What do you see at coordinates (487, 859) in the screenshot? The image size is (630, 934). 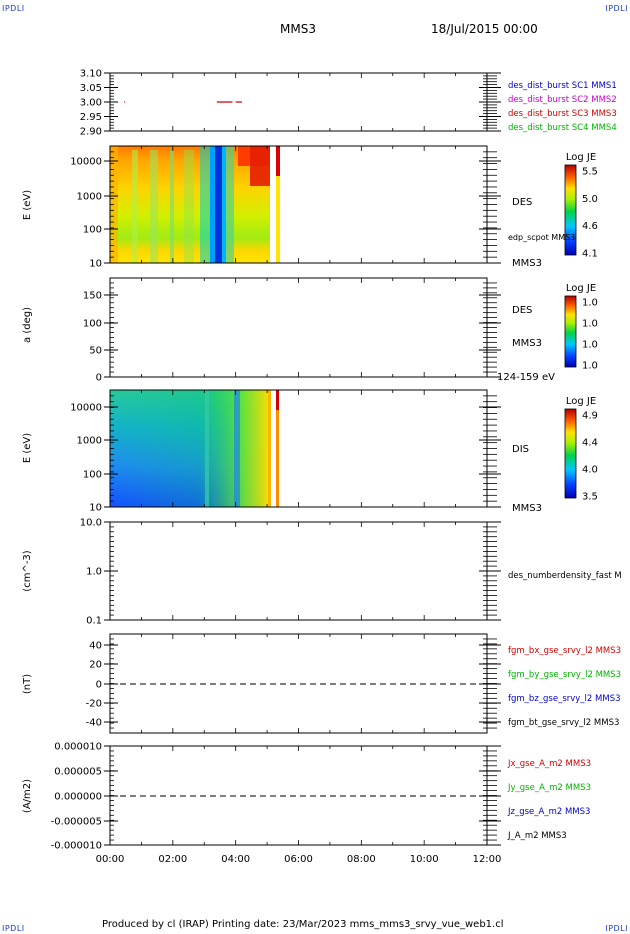 I see `xtick-label: 12:00` at bounding box center [487, 859].